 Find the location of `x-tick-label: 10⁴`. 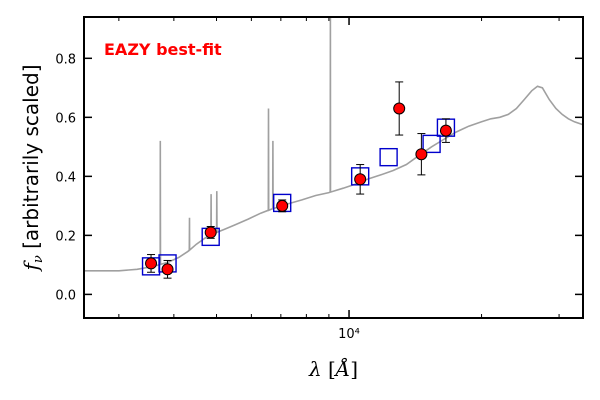

x-tick-label: 10⁴ is located at coordinates (349, 334).